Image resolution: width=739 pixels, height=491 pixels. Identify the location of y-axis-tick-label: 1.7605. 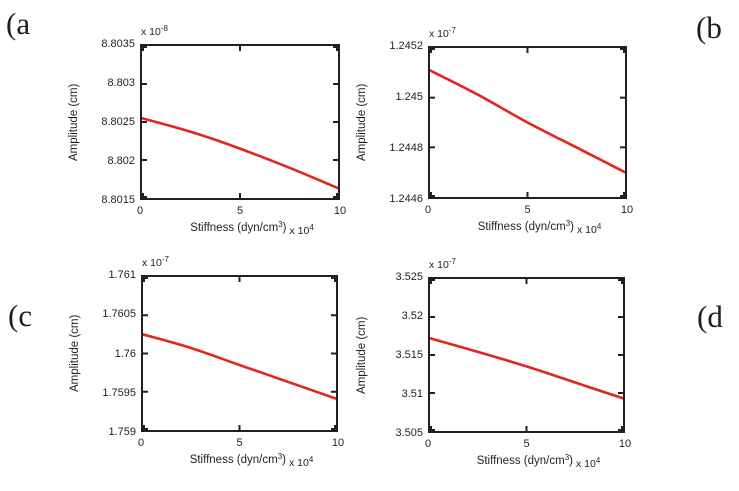
(119, 314).